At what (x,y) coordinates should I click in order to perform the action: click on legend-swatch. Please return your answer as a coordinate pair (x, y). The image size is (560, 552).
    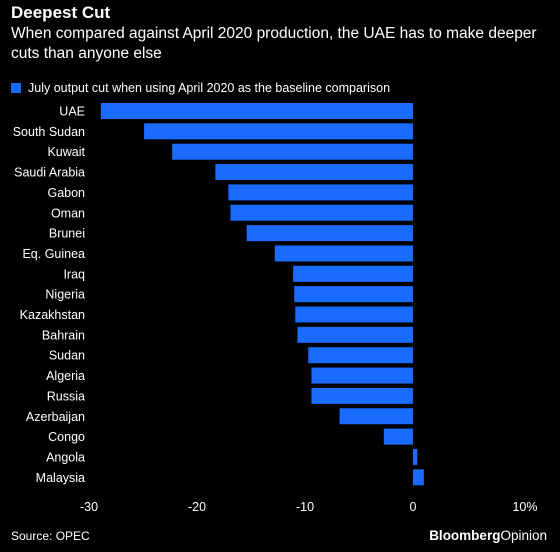
    Looking at the image, I should click on (16, 88).